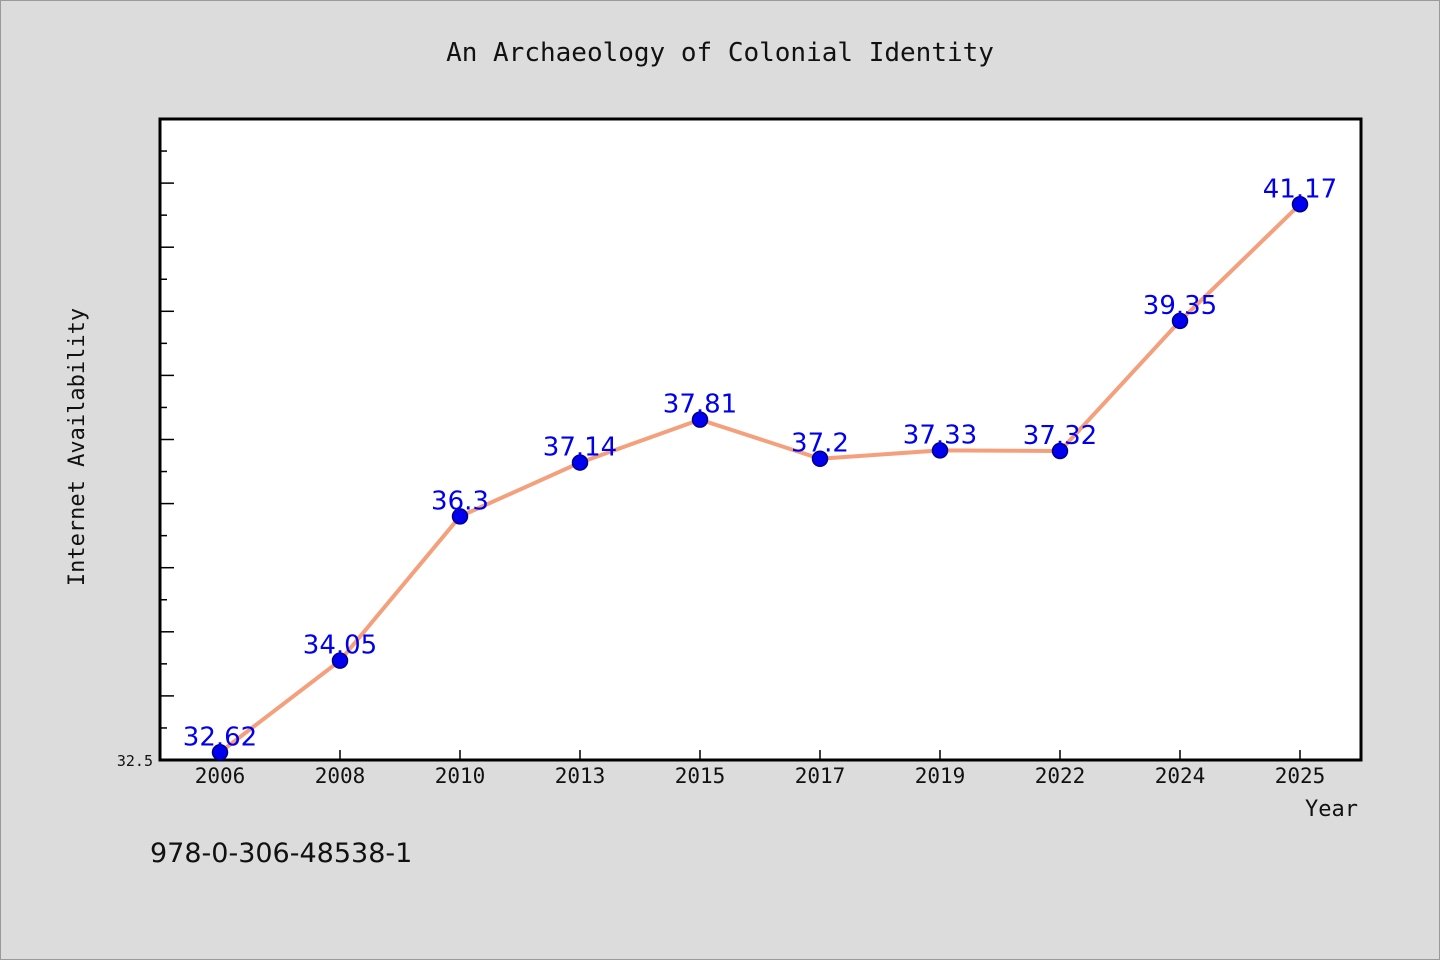 This screenshot has height=960, width=1440. Describe the element at coordinates (580, 776) in the screenshot. I see `x-tick-label: 2013` at that location.